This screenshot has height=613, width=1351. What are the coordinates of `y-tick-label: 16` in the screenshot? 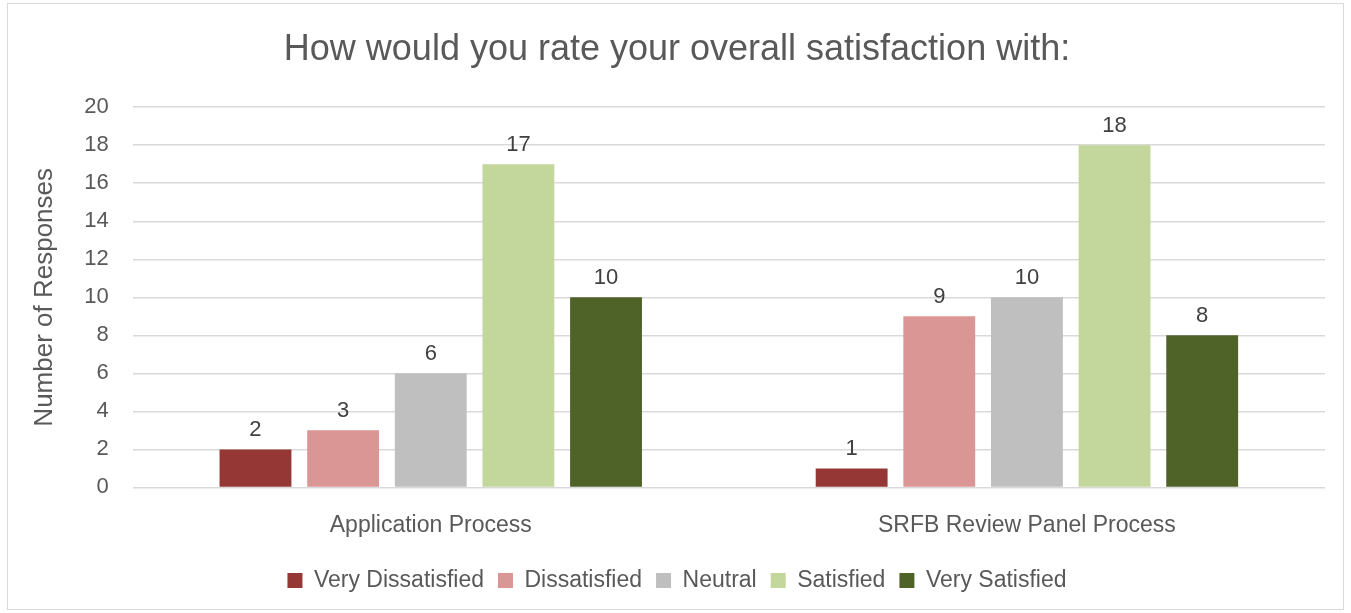 It's located at (96, 182).